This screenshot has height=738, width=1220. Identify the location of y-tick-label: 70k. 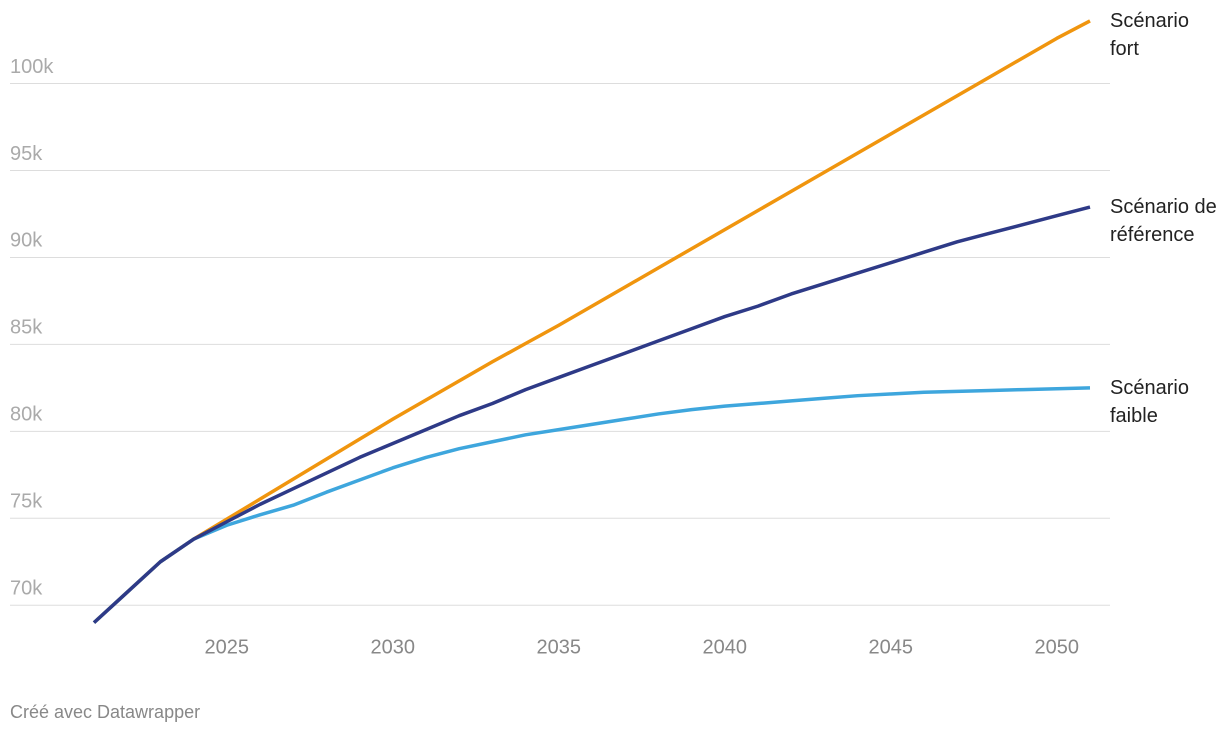
(26, 589).